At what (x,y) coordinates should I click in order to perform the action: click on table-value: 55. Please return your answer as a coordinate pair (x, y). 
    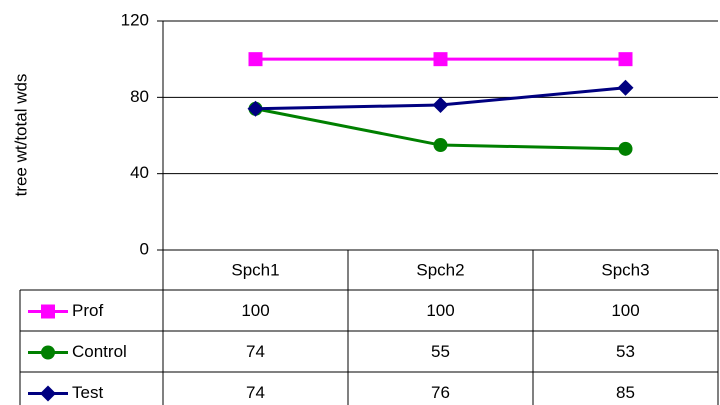
    Looking at the image, I should click on (440, 351).